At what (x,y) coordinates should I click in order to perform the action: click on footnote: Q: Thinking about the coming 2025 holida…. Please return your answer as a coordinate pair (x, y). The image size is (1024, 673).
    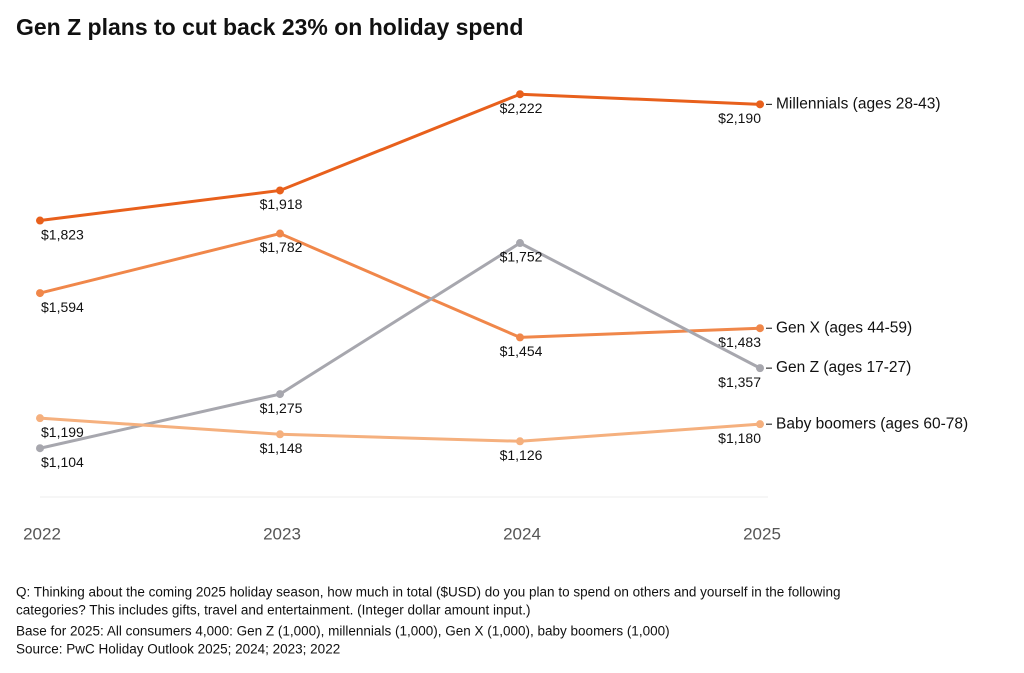
    Looking at the image, I should click on (428, 592).